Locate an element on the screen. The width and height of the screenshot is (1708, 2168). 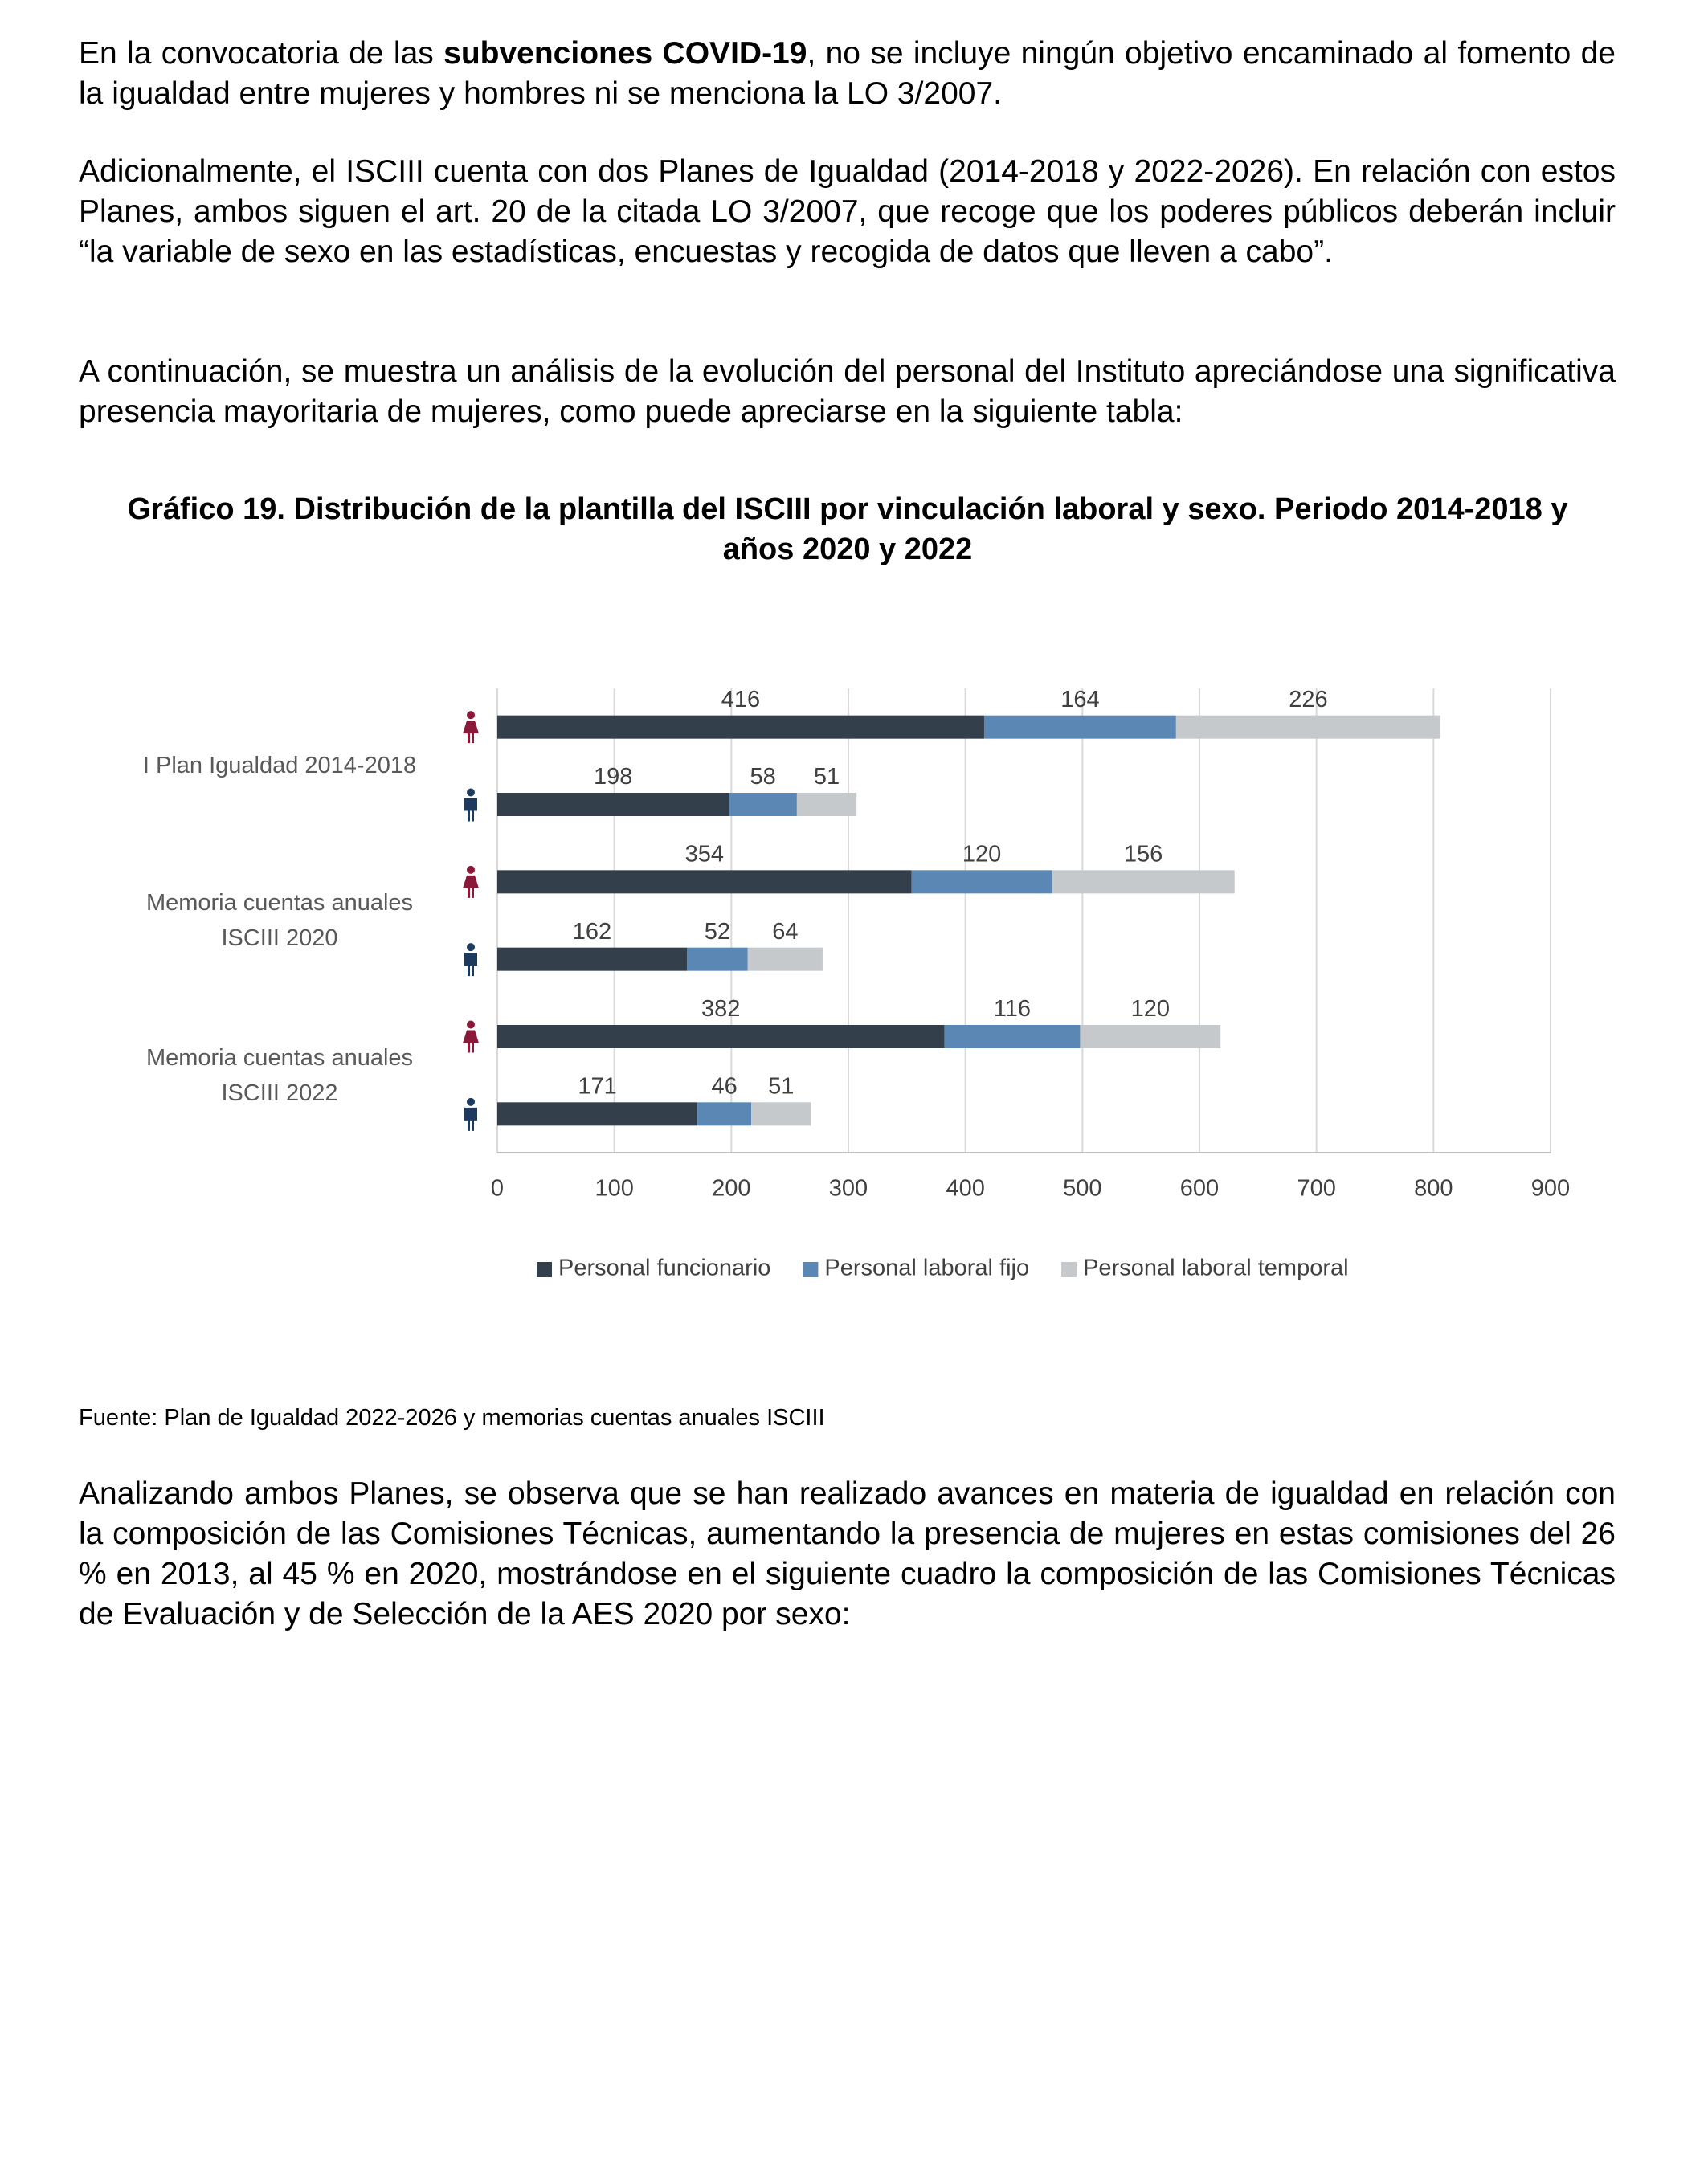
data-label: 156 is located at coordinates (1143, 854).